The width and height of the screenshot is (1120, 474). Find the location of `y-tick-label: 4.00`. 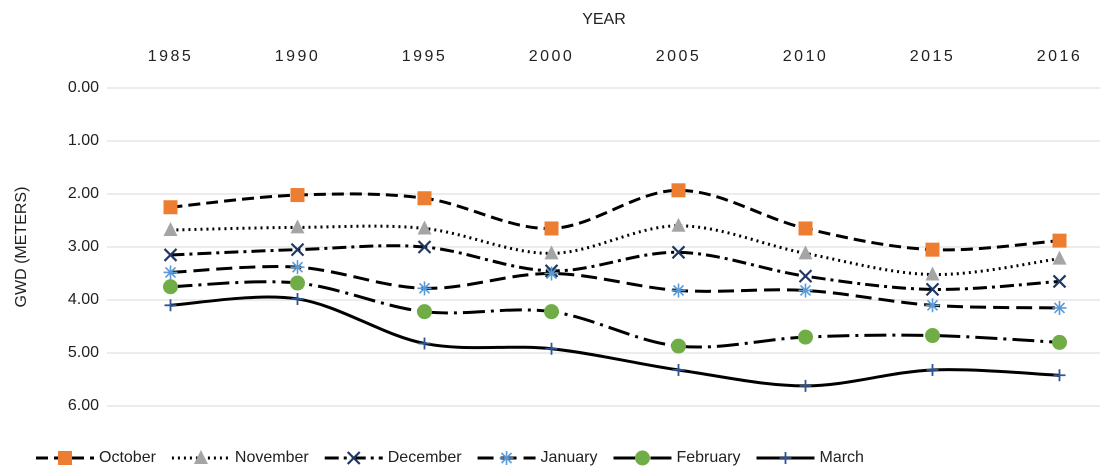

y-tick-label: 4.00 is located at coordinates (83, 299).